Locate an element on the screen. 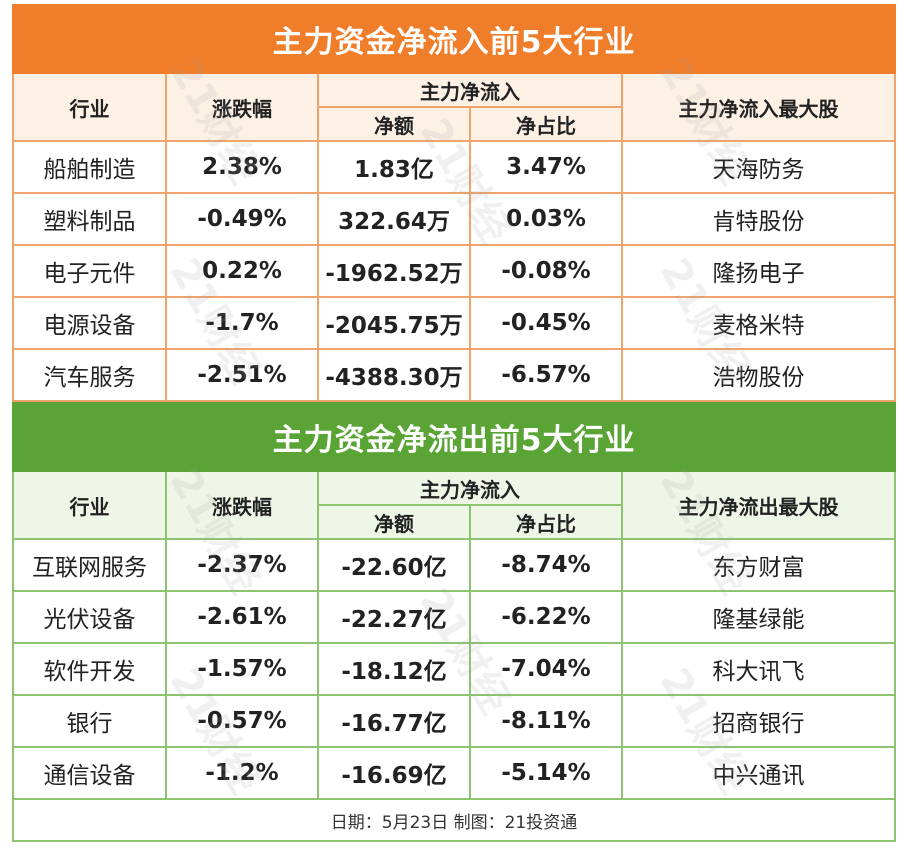 Image resolution: width=906 pixels, height=850 pixels. industry-cell: 通信设备 is located at coordinates (89, 773).